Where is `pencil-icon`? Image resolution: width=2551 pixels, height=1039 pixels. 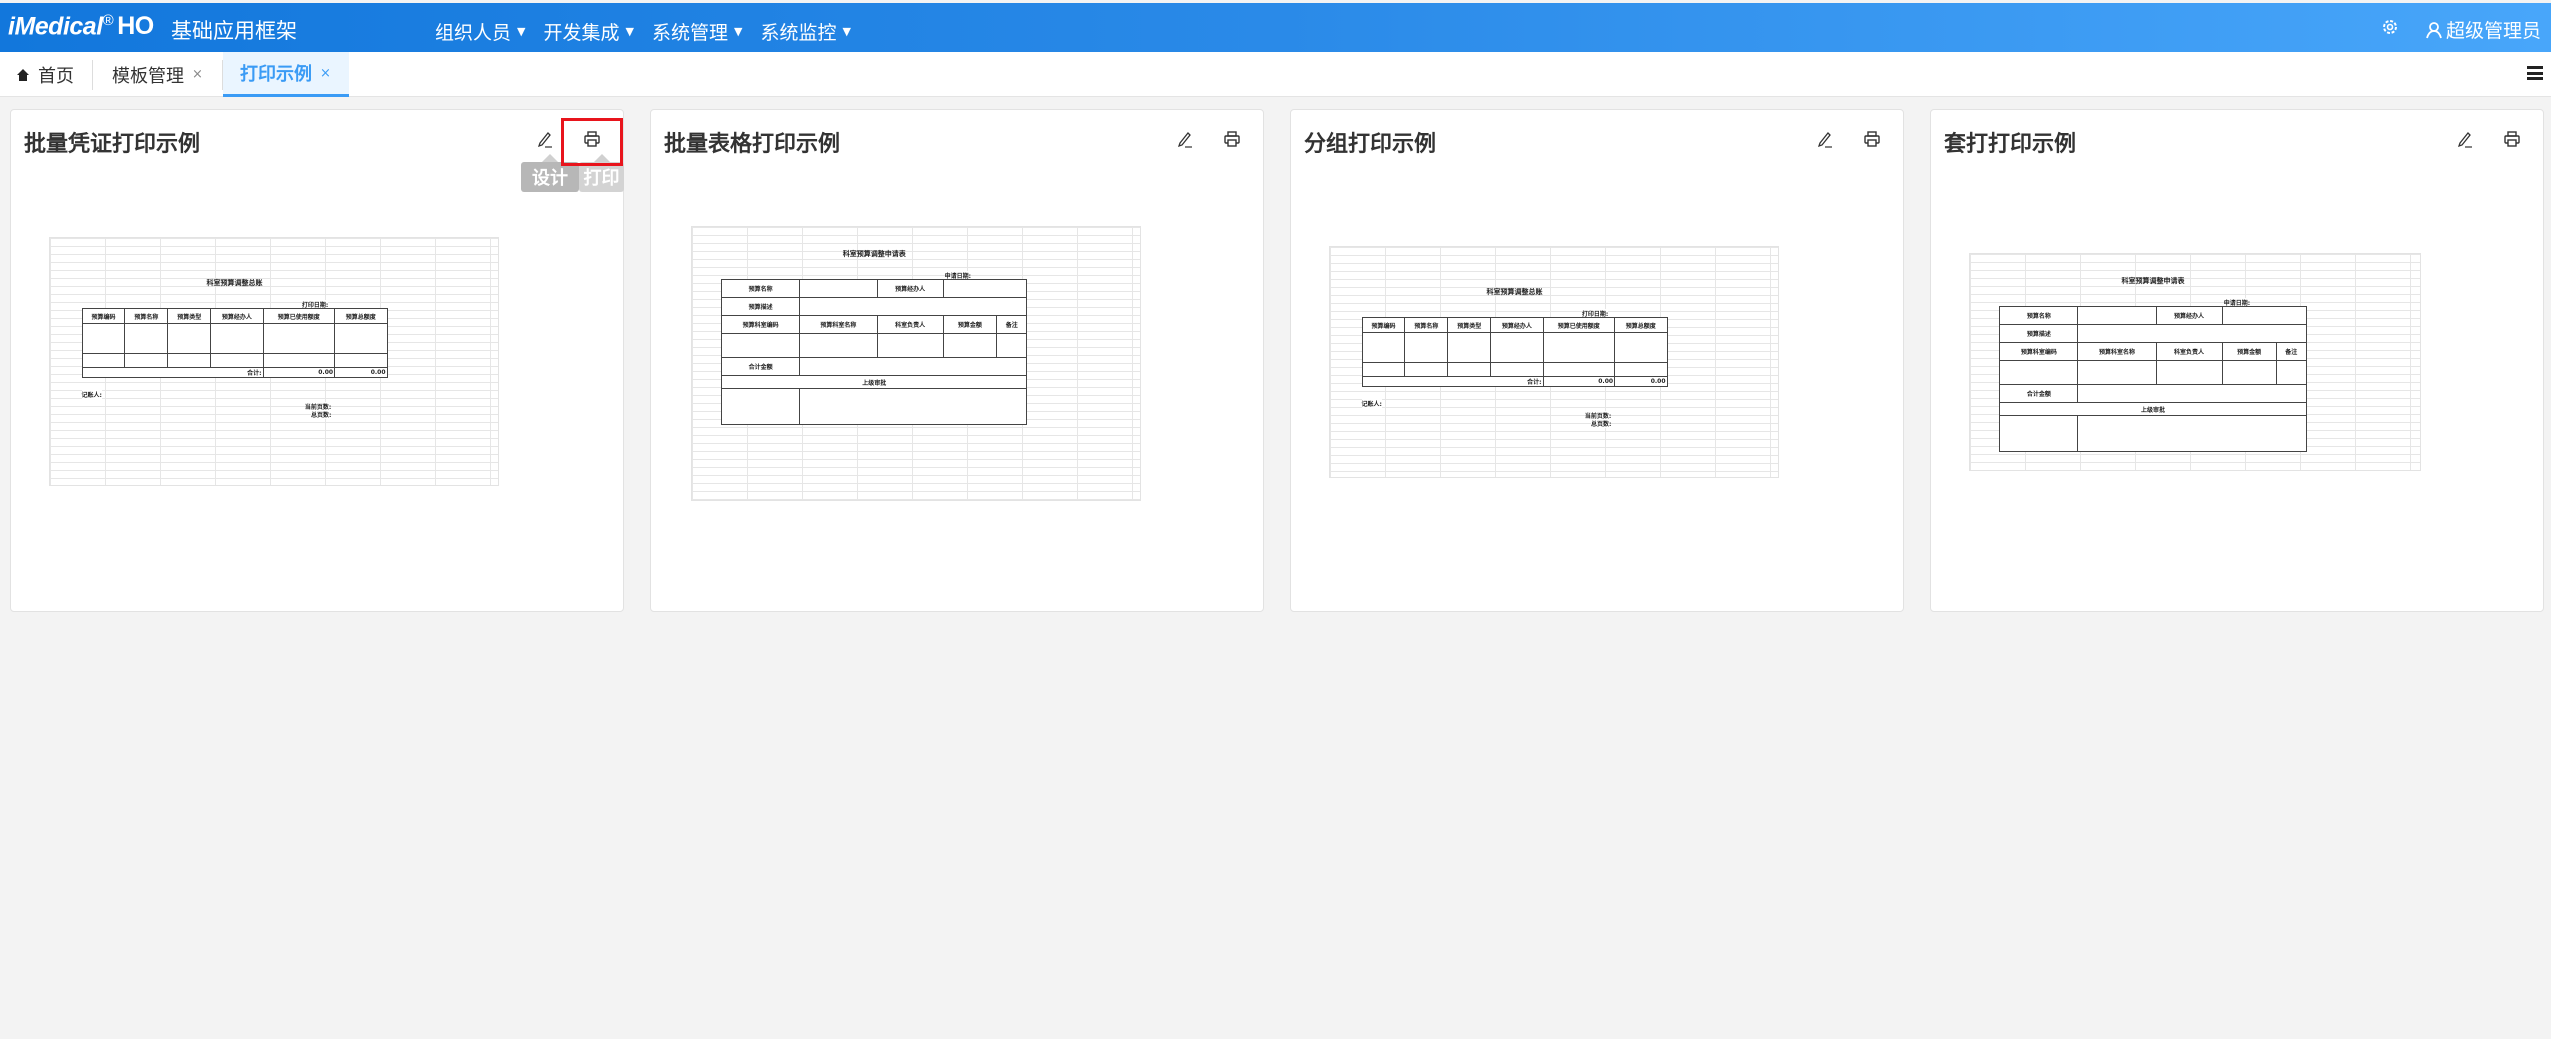
pencil-icon is located at coordinates (2464, 140).